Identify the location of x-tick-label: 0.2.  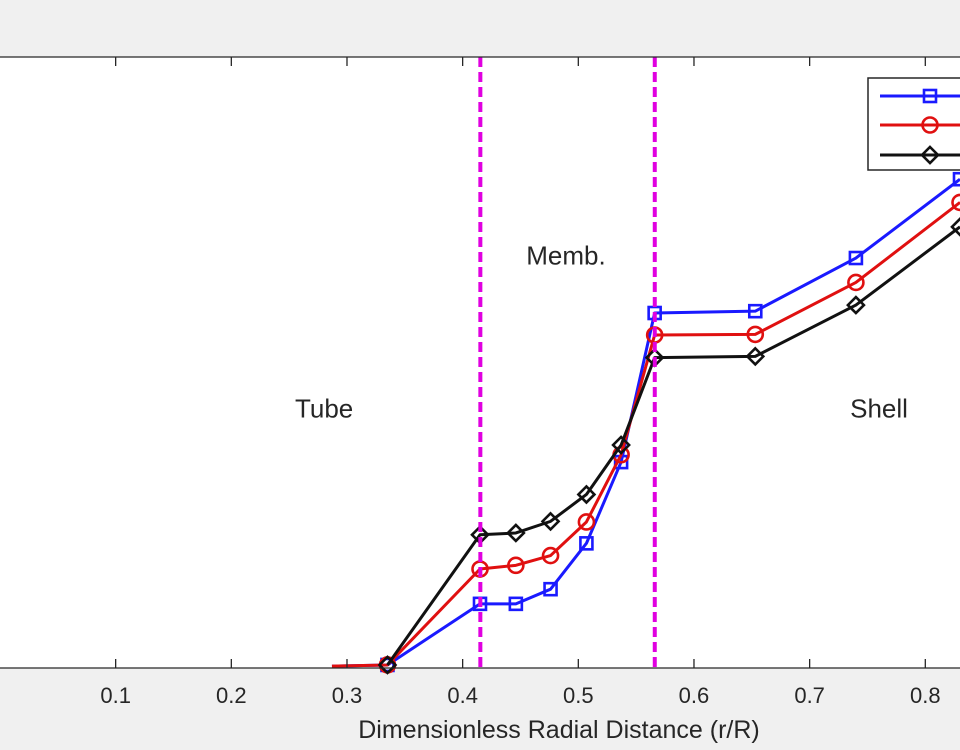
(231, 695).